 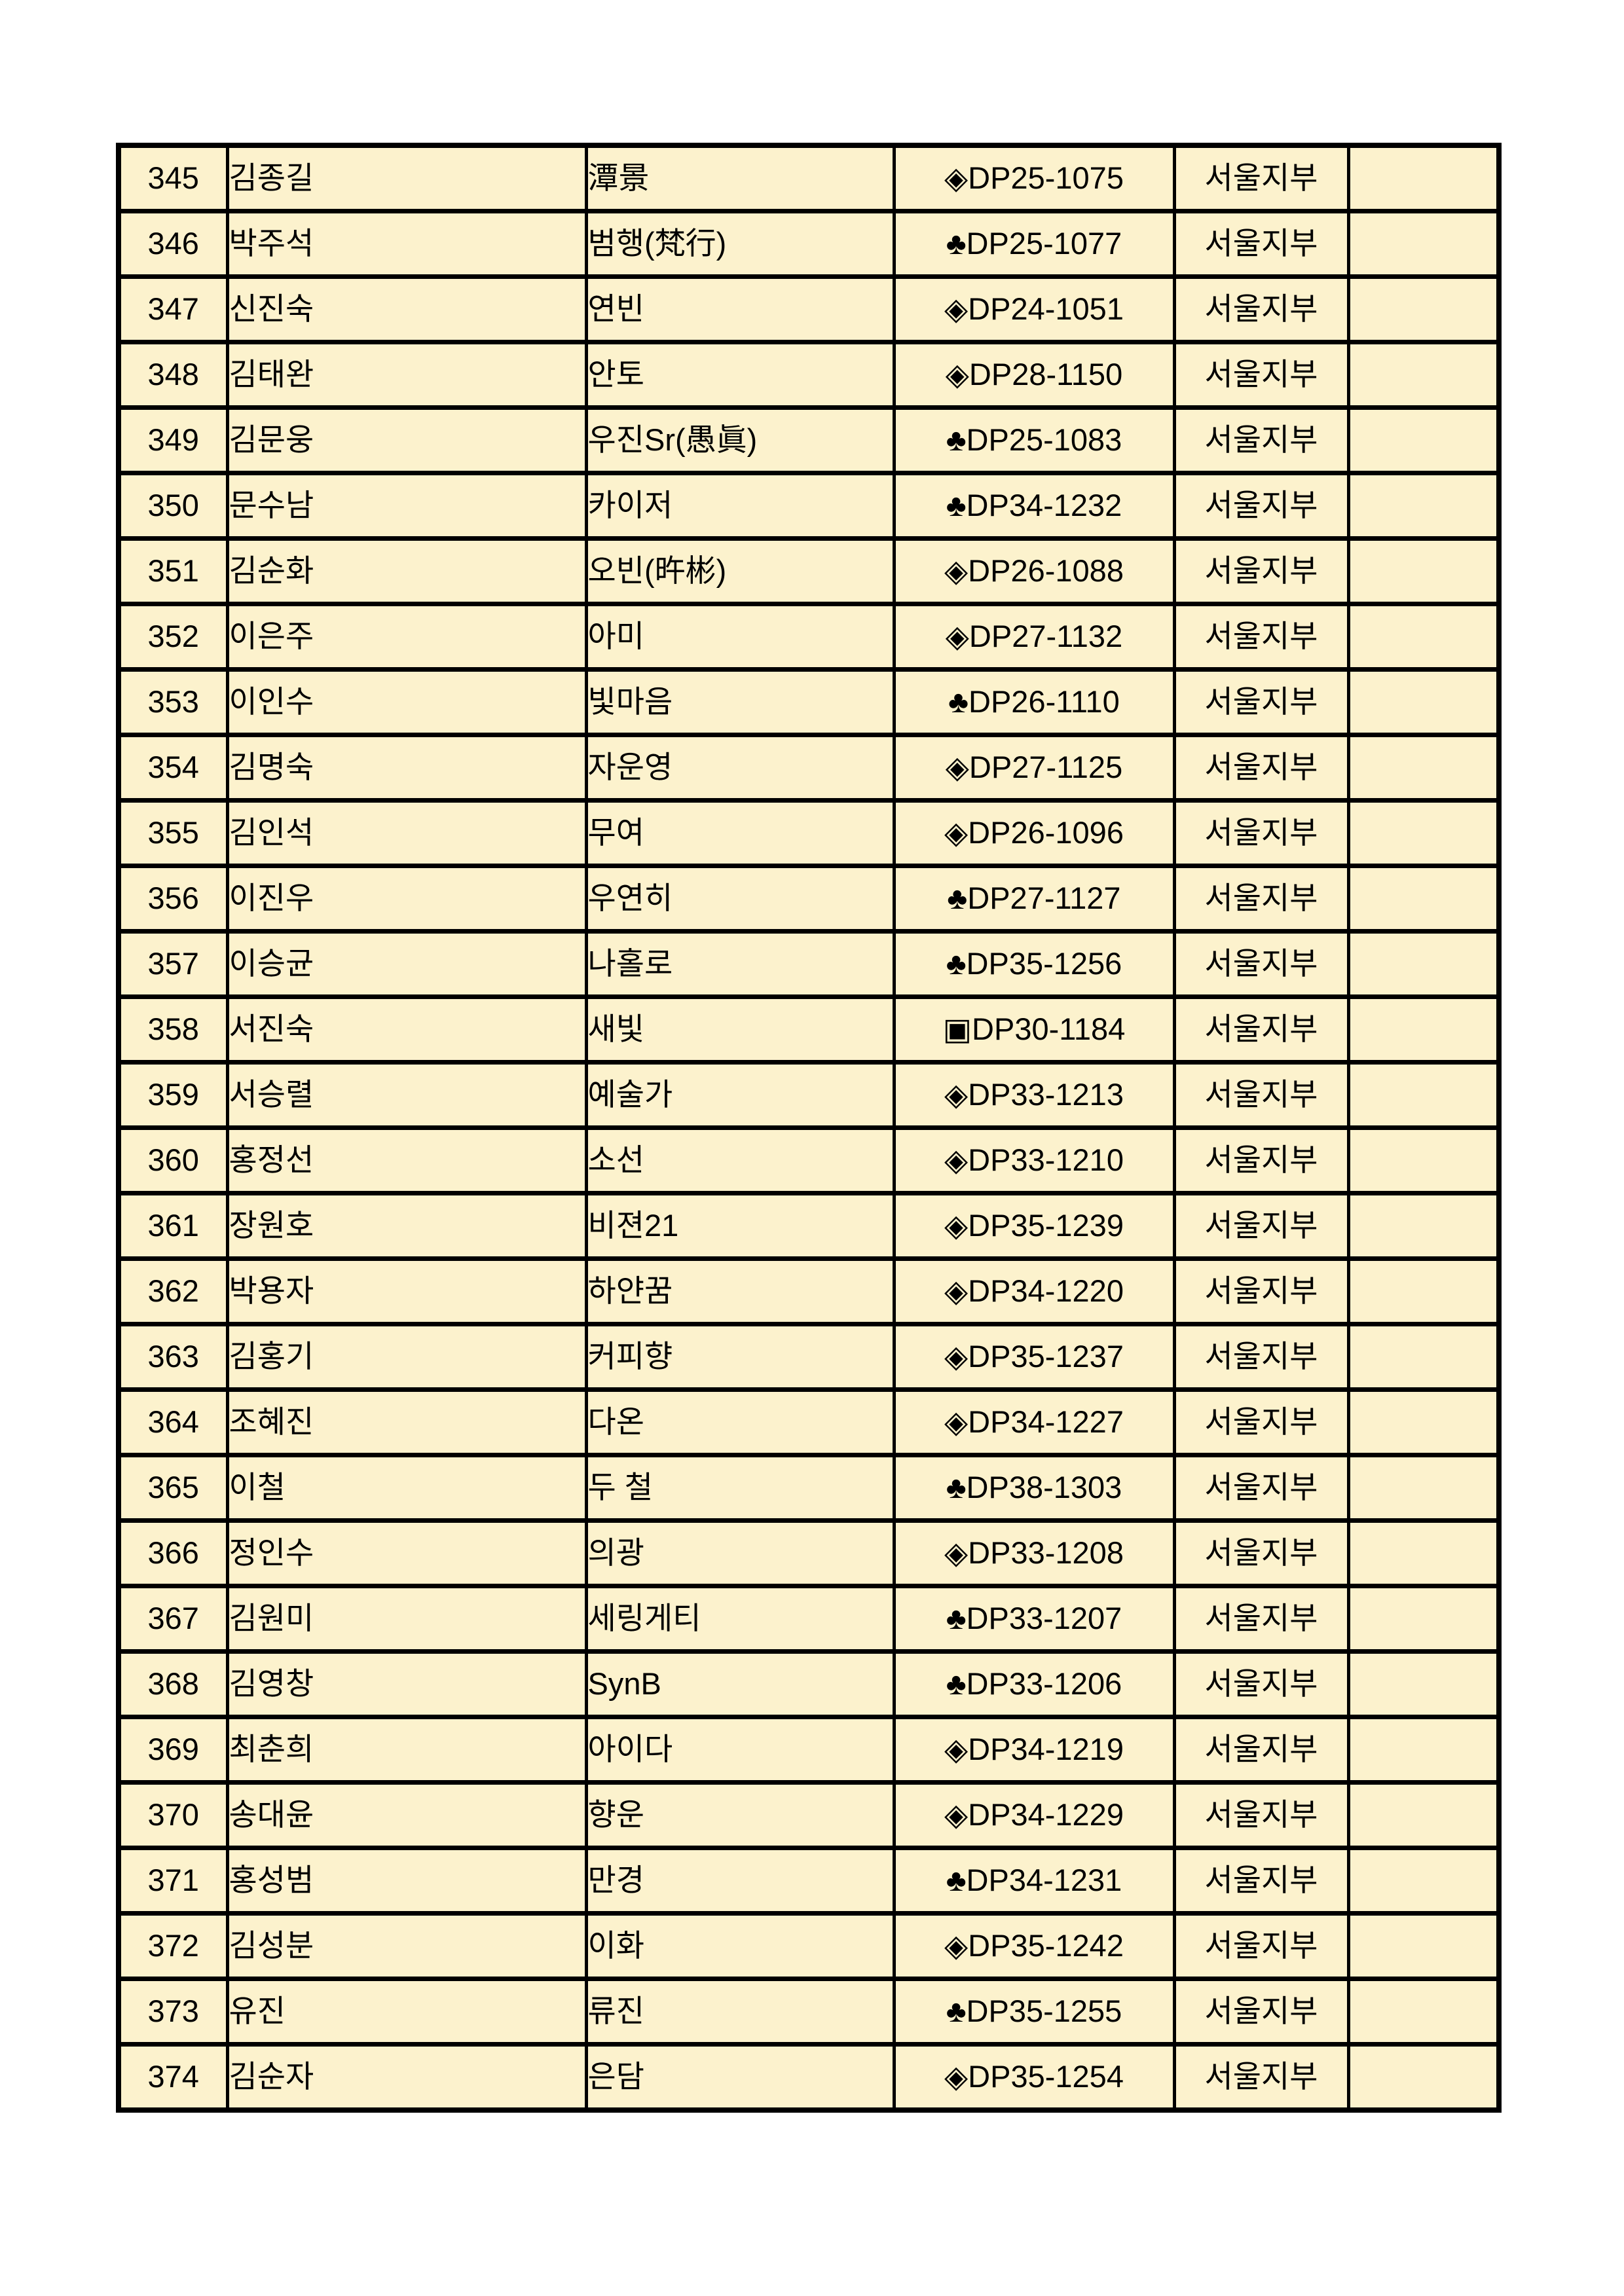 I want to click on row-number-cell: 346, so click(x=173, y=244).